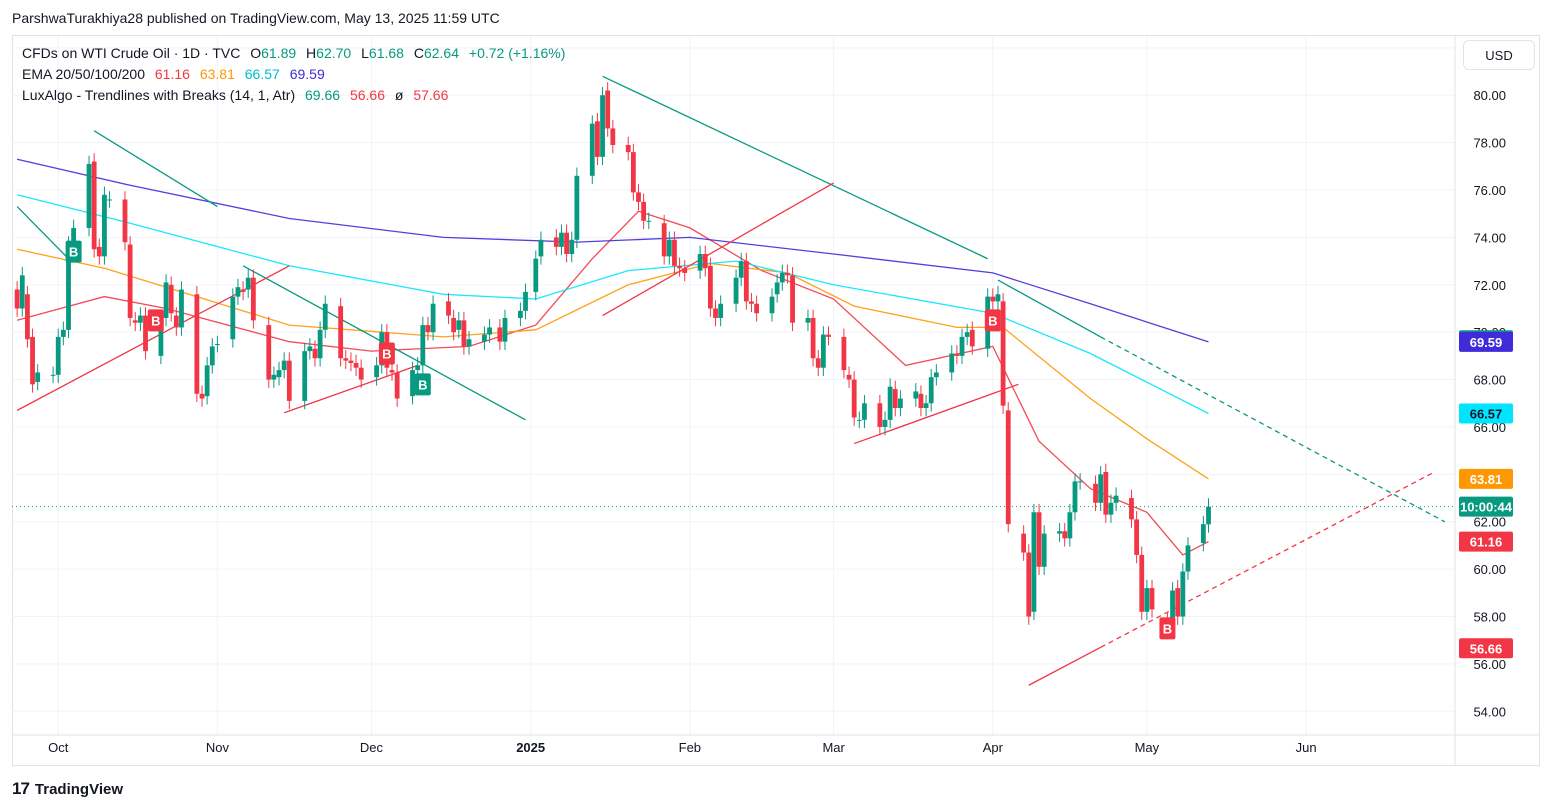 Image resolution: width=1553 pixels, height=810 pixels. Describe the element at coordinates (58, 747) in the screenshot. I see `x-tick-label: Oct` at that location.